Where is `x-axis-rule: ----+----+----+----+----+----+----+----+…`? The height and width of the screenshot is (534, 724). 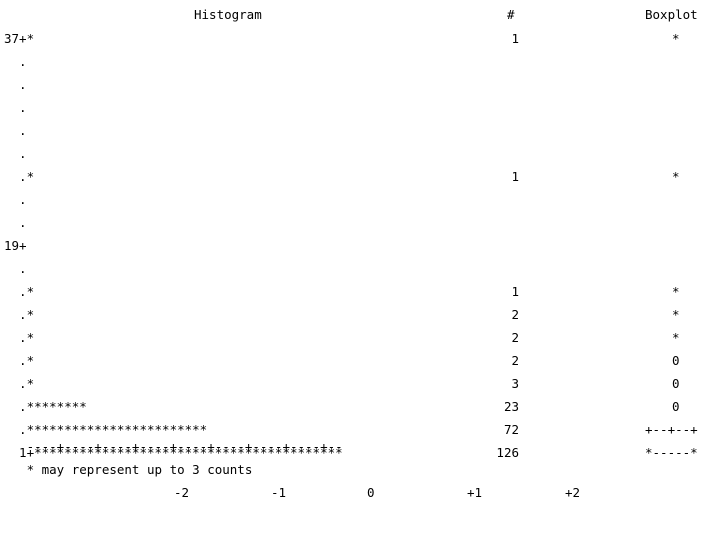
x-axis-rule: ----+----+----+----+----+----+----+----+… is located at coordinates (173, 446).